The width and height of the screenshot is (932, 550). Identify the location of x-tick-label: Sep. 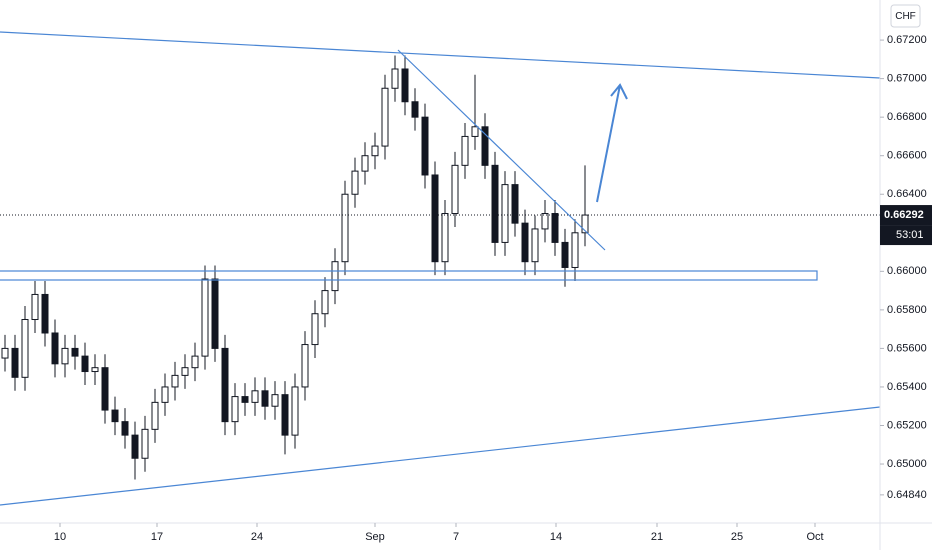
(375, 537).